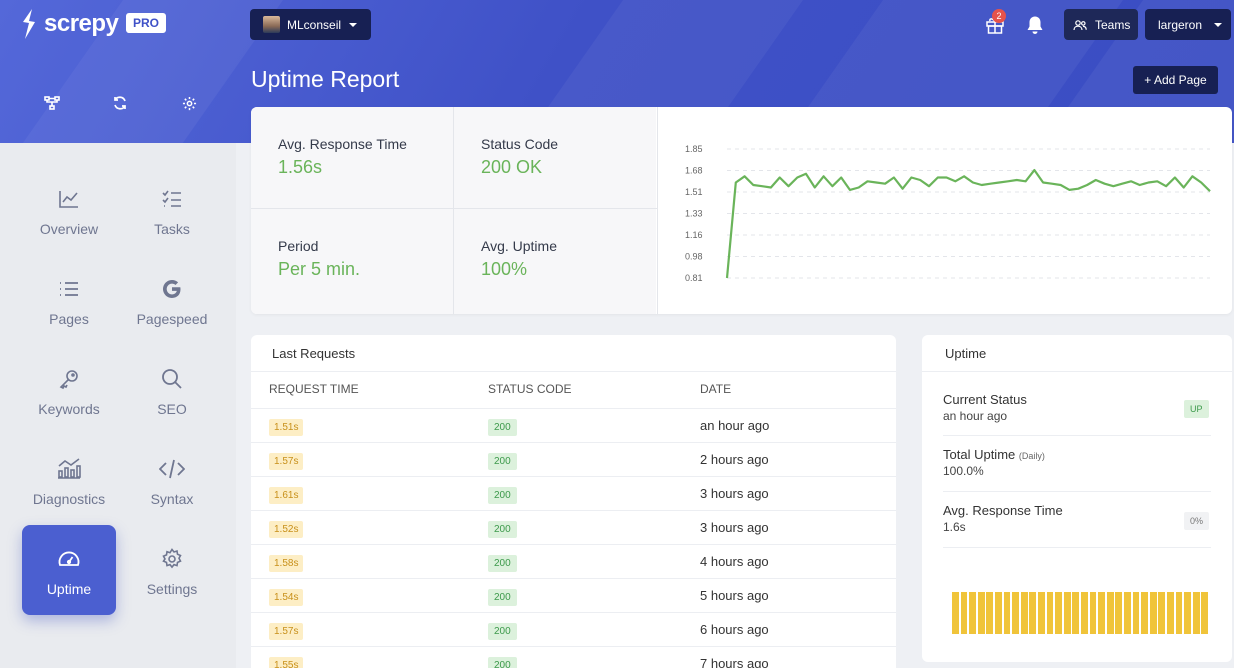 Image resolution: width=1234 pixels, height=668 pixels. What do you see at coordinates (172, 409) in the screenshot?
I see `sidebar-item-label: SEO` at bounding box center [172, 409].